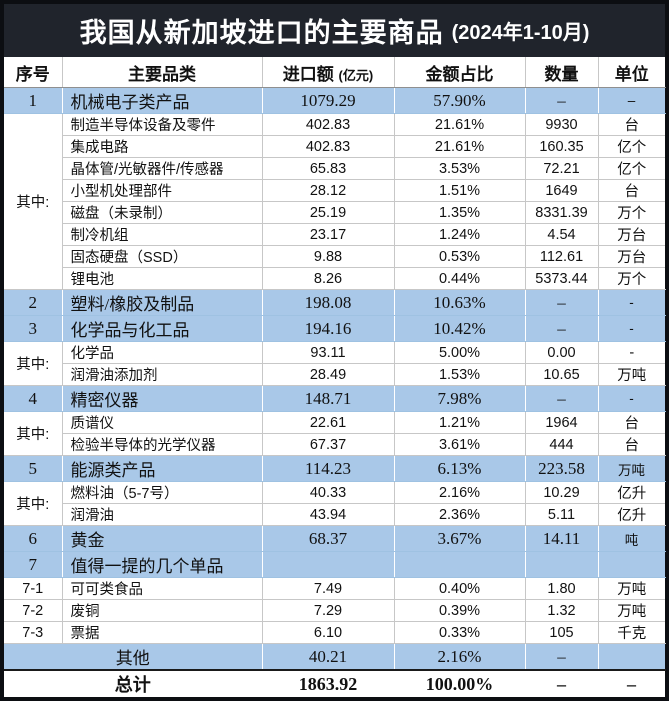  What do you see at coordinates (162, 374) in the screenshot?
I see `cell-category: 润滑油添加剂` at bounding box center [162, 374].